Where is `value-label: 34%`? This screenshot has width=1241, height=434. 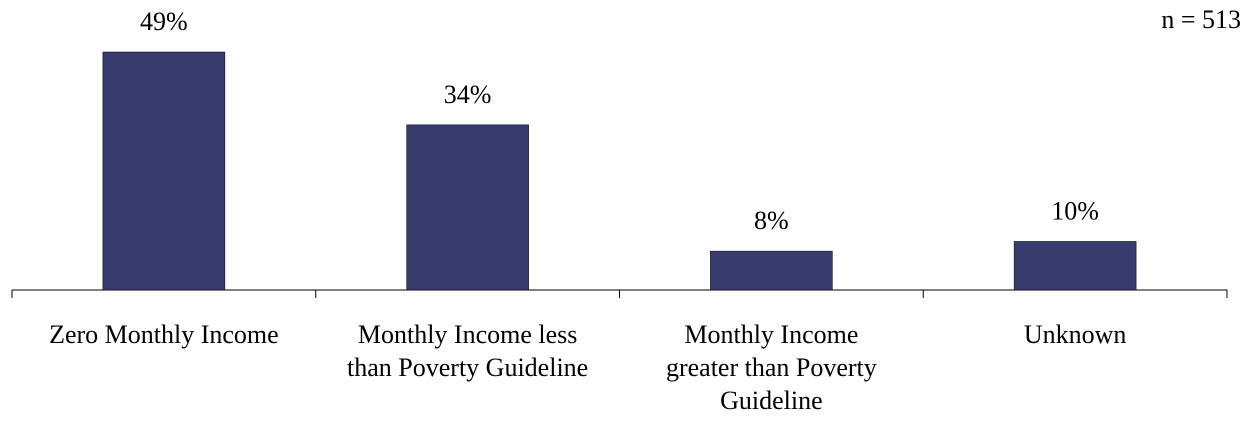
value-label: 34% is located at coordinates (468, 94).